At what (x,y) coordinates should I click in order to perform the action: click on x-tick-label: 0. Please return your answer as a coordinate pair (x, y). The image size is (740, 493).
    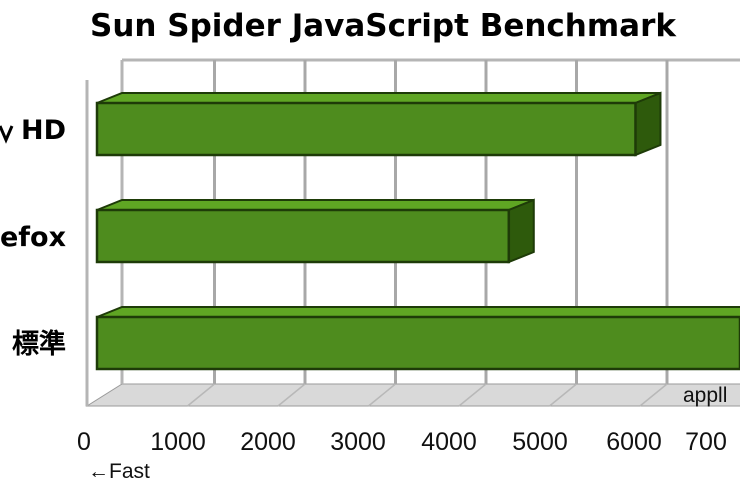
    Looking at the image, I should click on (84, 442).